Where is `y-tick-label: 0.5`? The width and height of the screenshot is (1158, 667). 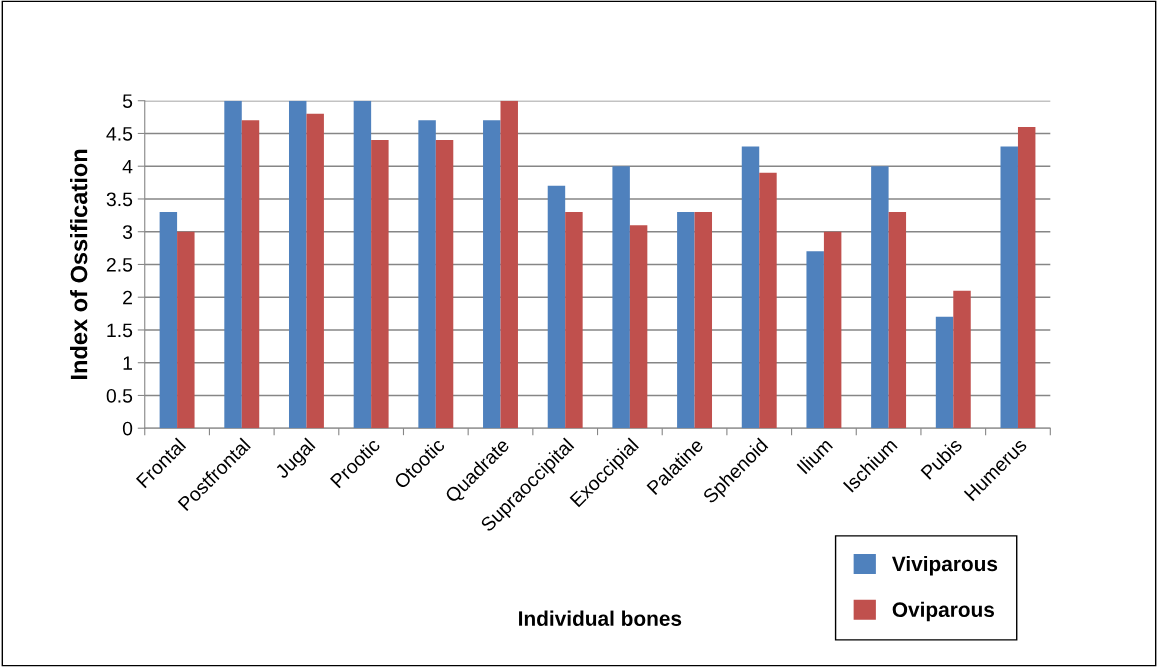
y-tick-label: 0.5 is located at coordinates (119, 395).